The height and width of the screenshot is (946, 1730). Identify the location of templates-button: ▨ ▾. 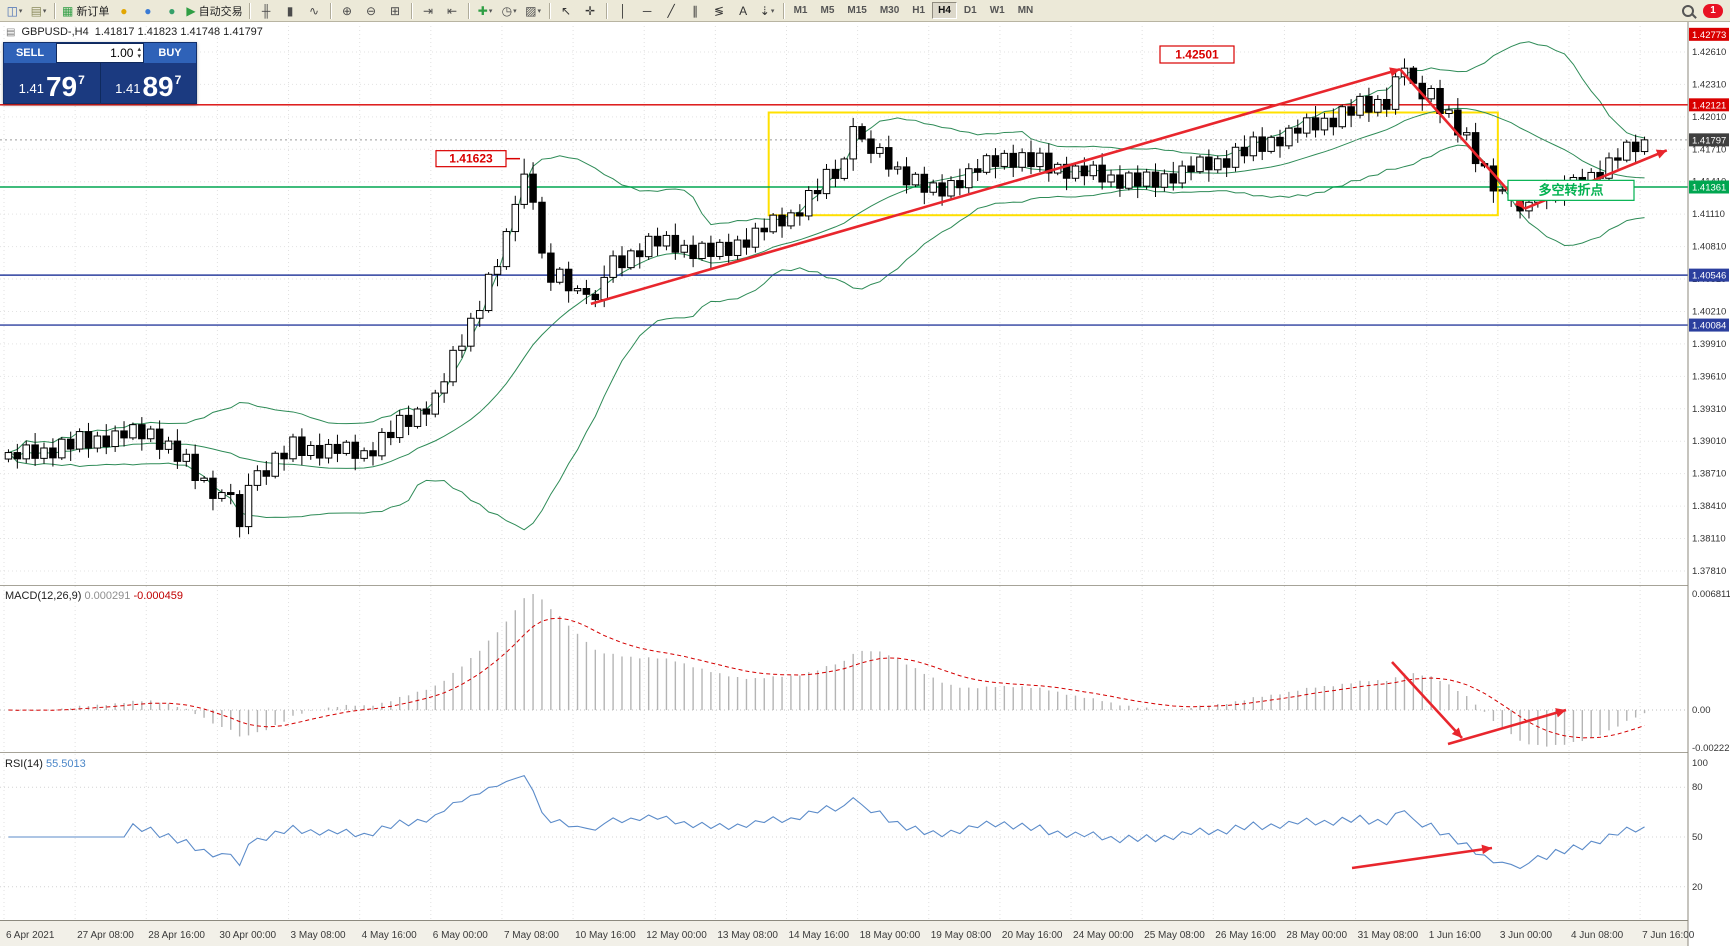
(533, 11).